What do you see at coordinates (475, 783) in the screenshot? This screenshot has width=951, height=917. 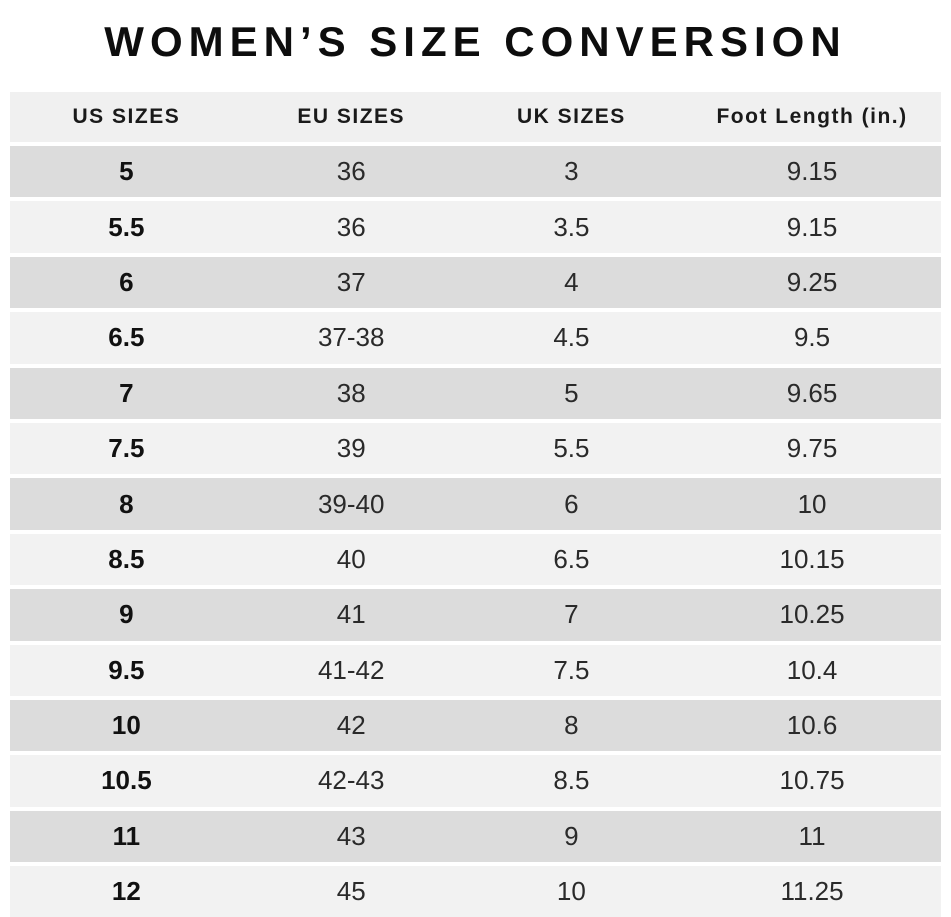 I see `table-row: 10.5 42-43 8.5 10.75` at bounding box center [475, 783].